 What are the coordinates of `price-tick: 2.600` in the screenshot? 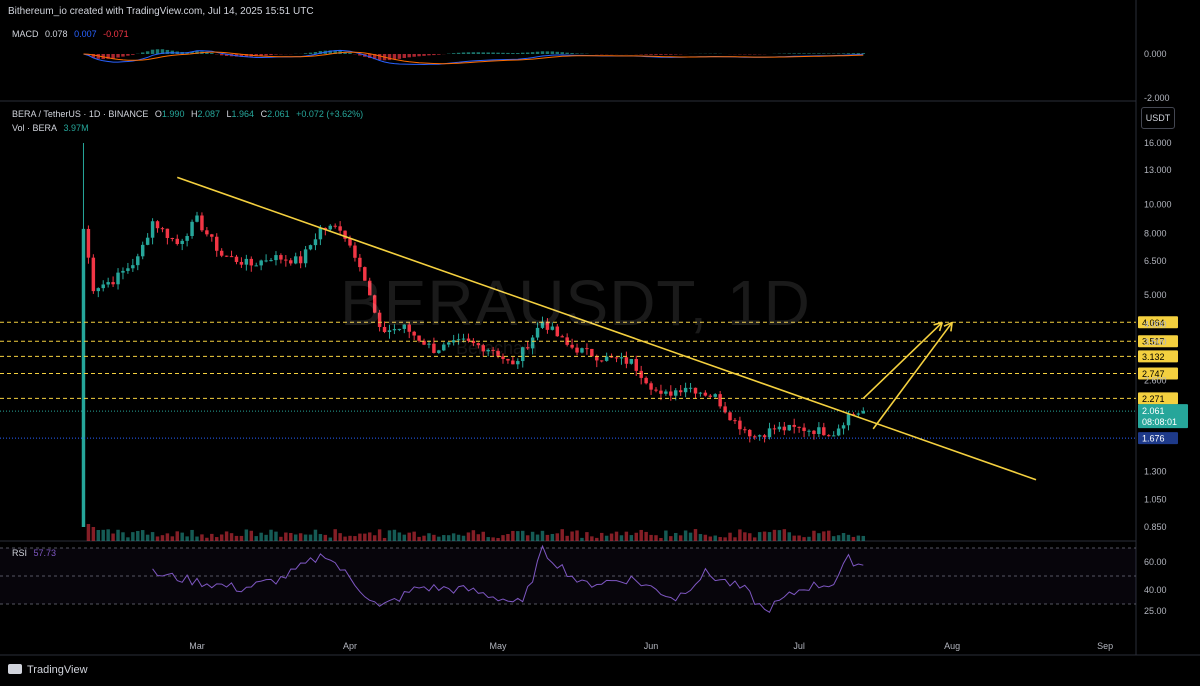 It's located at (1155, 381).